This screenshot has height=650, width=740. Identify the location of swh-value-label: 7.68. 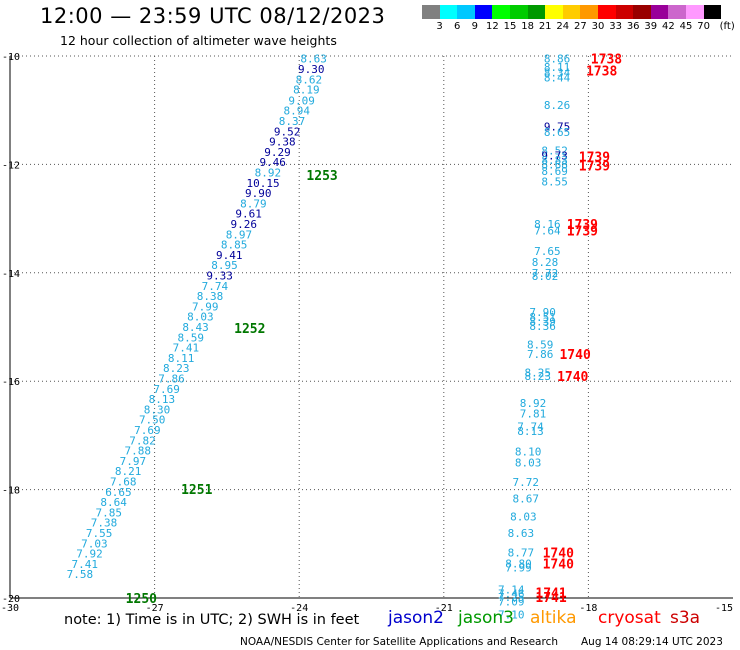
(123, 481).